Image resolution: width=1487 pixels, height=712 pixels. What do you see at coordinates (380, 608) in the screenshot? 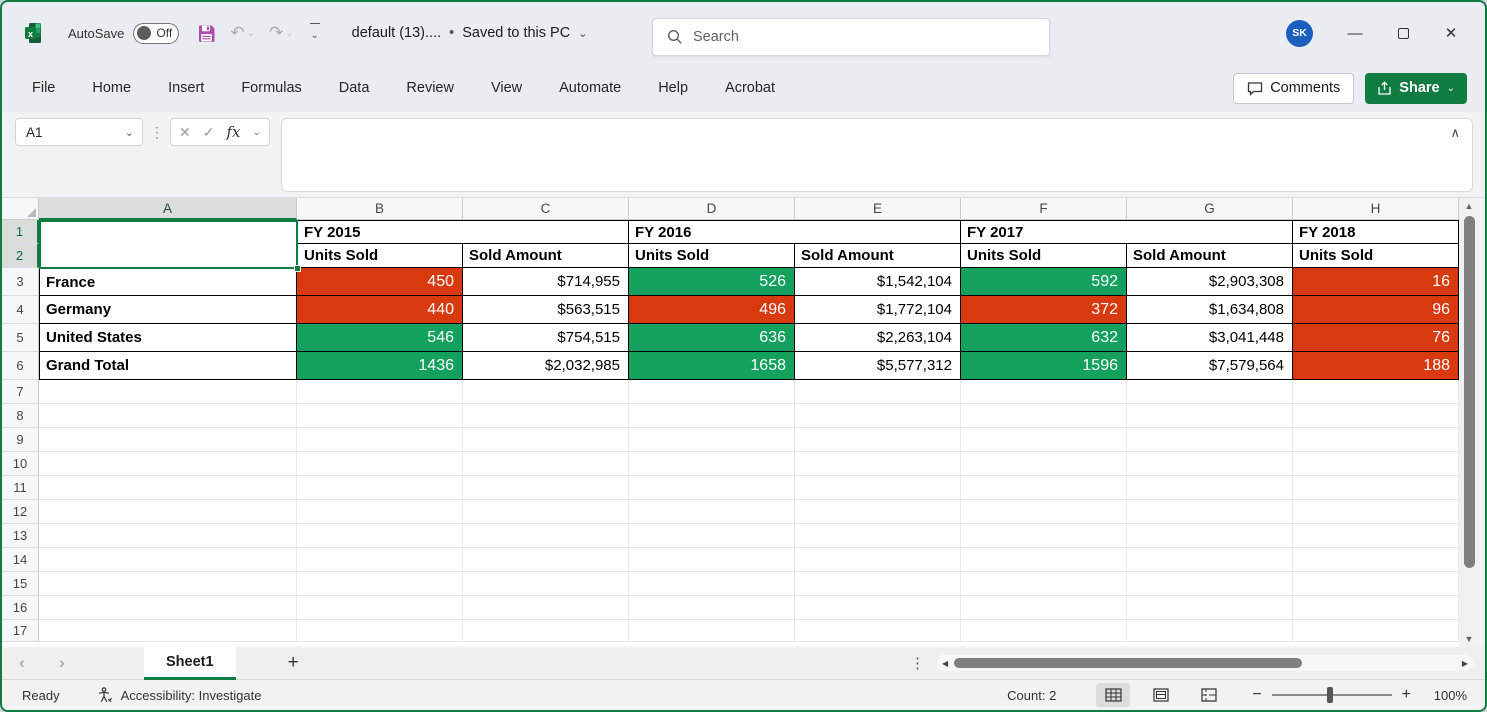
I see `cell-B16` at bounding box center [380, 608].